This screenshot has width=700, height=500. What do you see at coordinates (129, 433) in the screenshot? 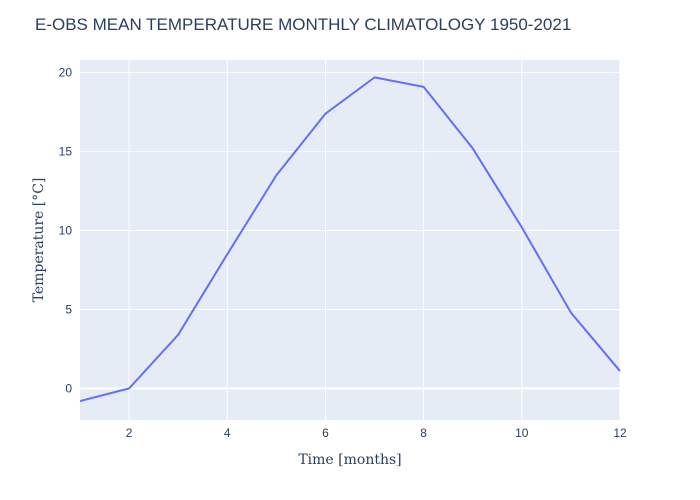
I see `x-tick-label: 2` at bounding box center [129, 433].